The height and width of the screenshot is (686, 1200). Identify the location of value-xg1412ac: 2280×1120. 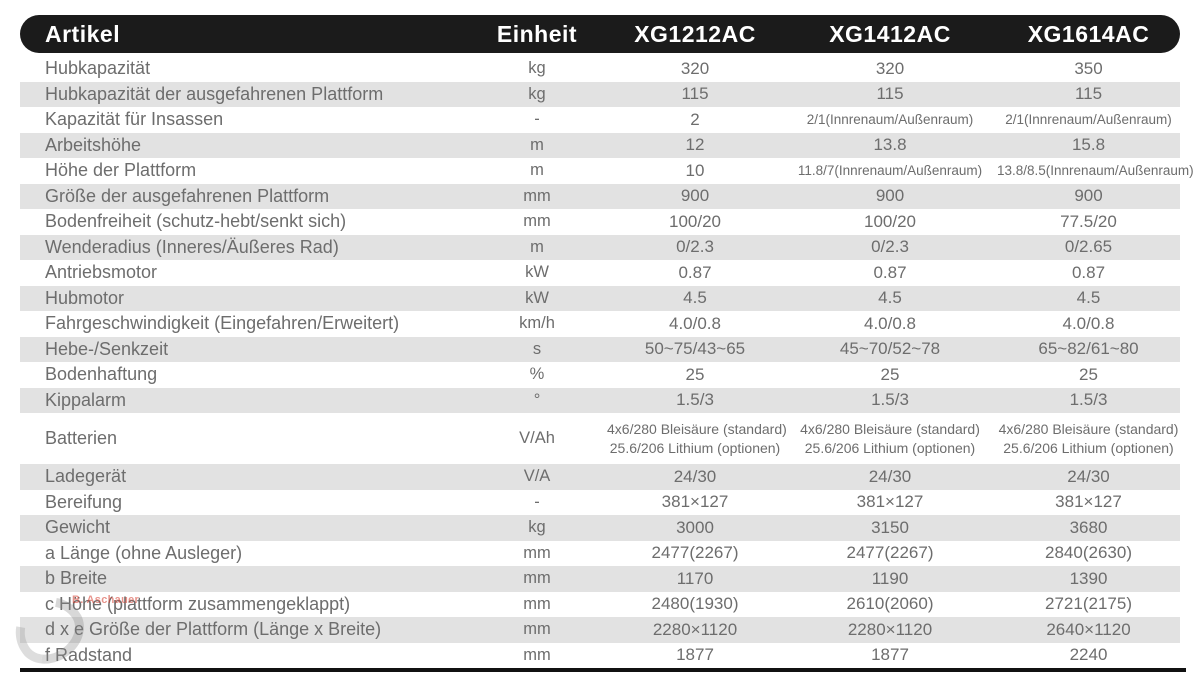
(890, 629).